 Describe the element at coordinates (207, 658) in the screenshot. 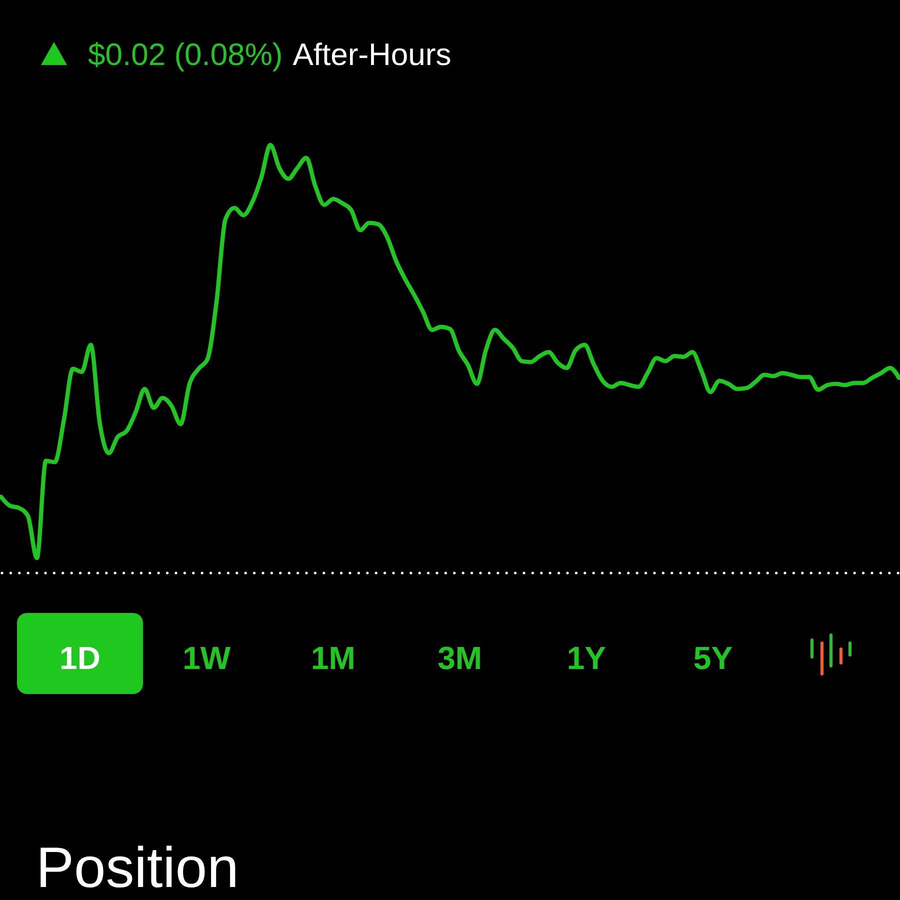

I see `text: 1W` at that location.